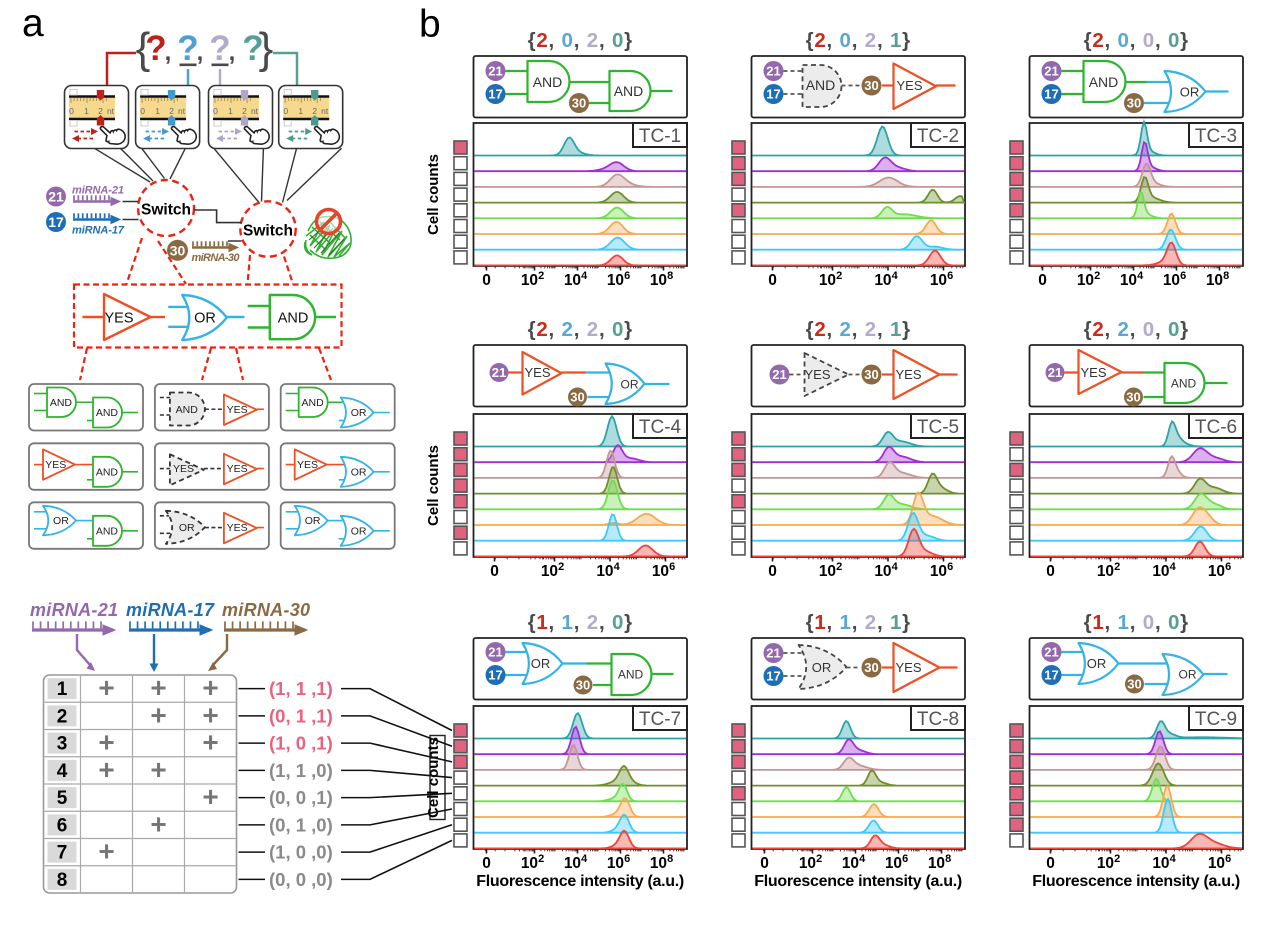 The height and width of the screenshot is (926, 1268). What do you see at coordinates (660, 427) in the screenshot?
I see `svg-text: TC-4` at bounding box center [660, 427].